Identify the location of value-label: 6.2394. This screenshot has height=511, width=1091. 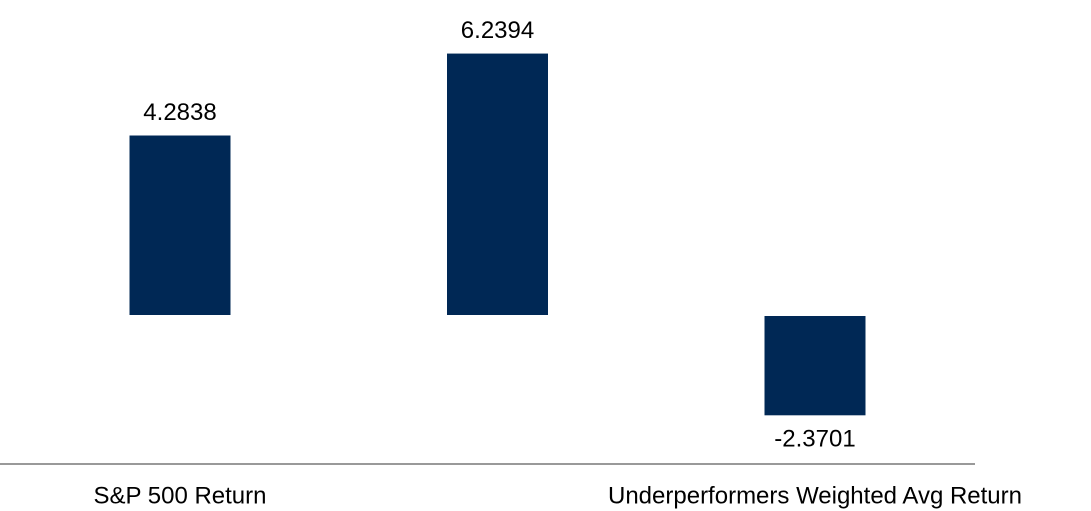
(497, 30).